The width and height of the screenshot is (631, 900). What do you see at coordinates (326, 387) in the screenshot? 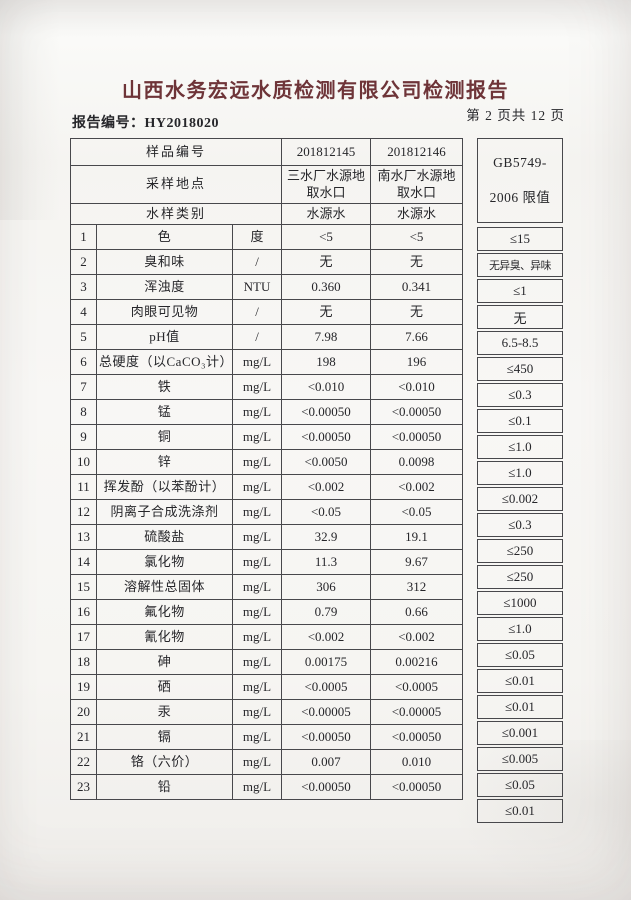
I see `value-sample-1: <0.010` at bounding box center [326, 387].